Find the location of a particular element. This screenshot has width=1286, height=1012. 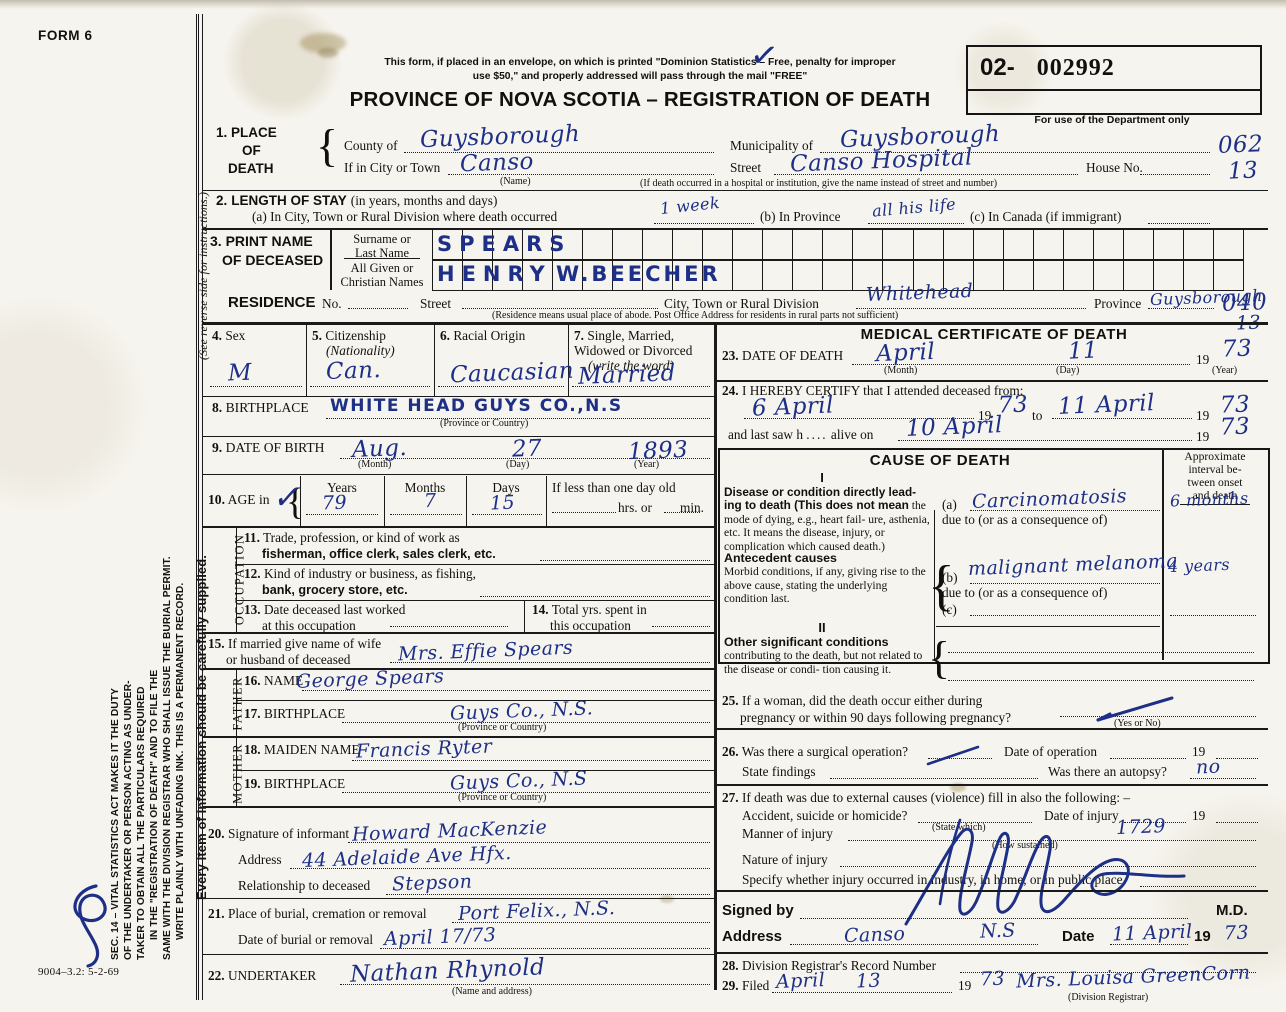

footer-code: 9004–3.2: 5-2-69 is located at coordinates (79, 972).